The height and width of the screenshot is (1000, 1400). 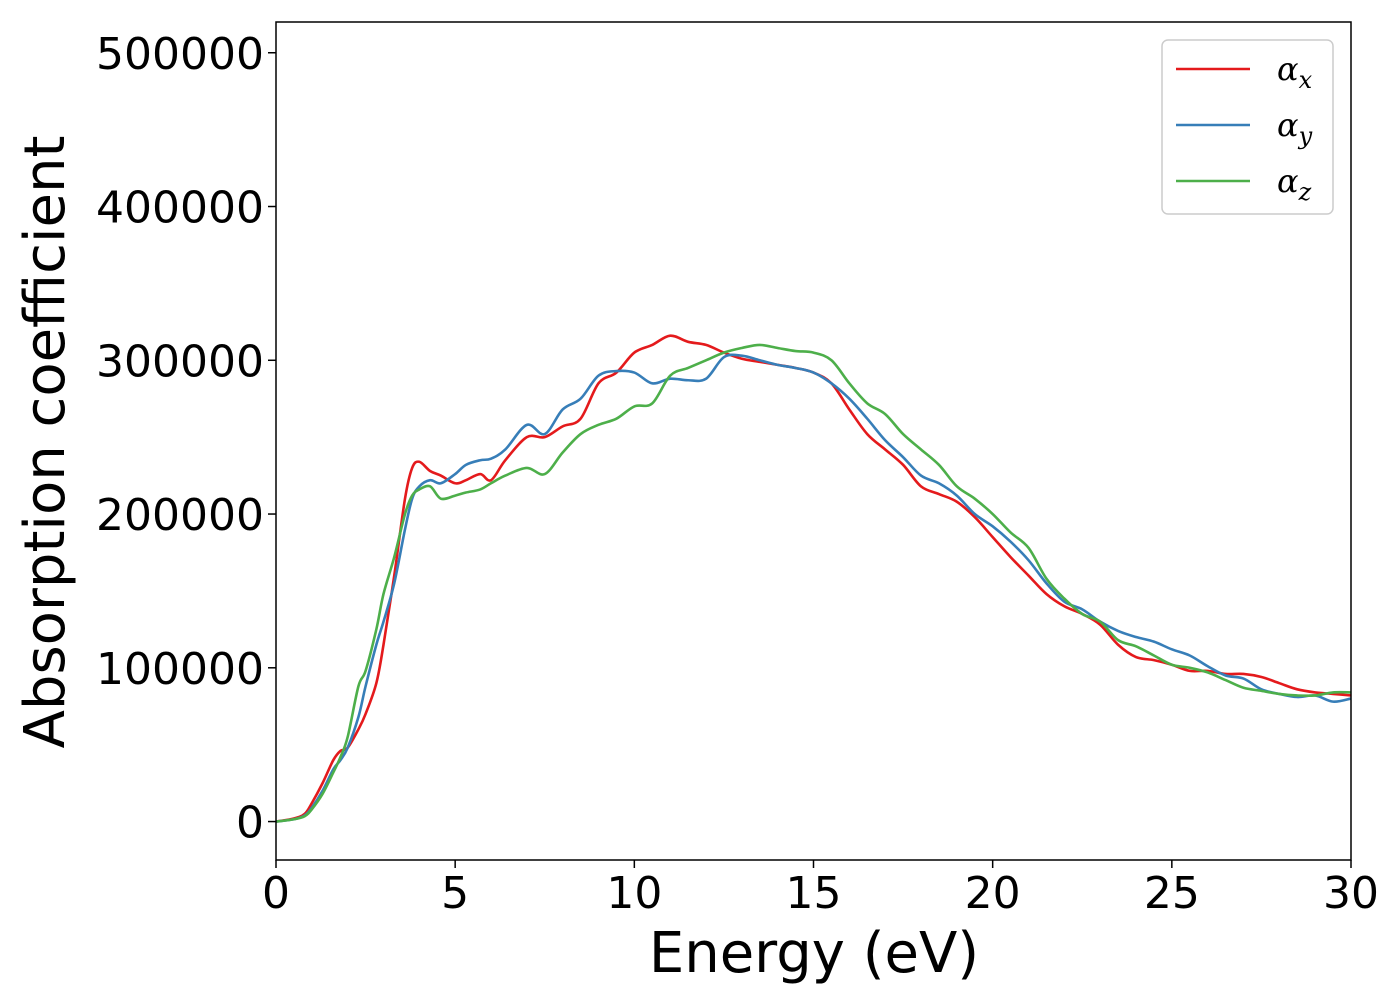 I want to click on x-tick-label: 25, so click(x=1172, y=893).